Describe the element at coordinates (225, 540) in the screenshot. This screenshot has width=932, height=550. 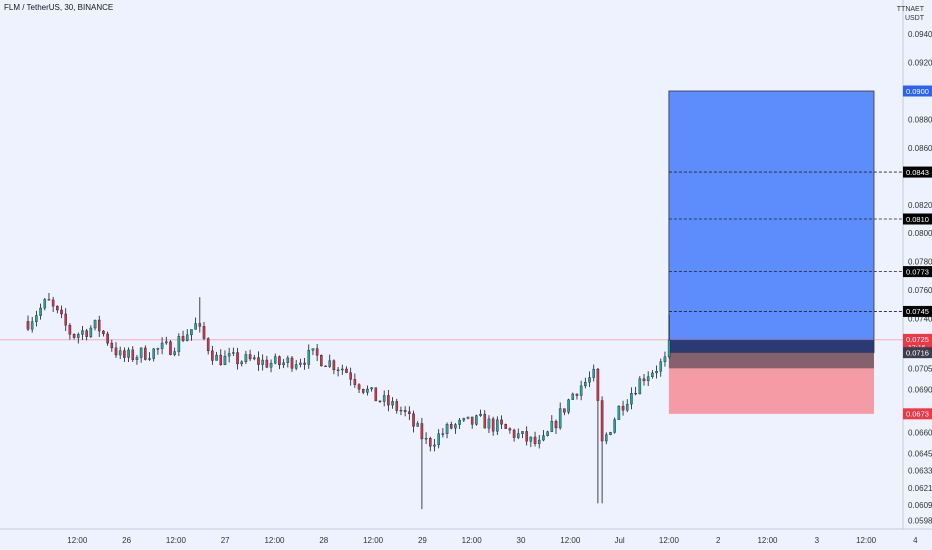
I see `x-tick-label: 27` at that location.